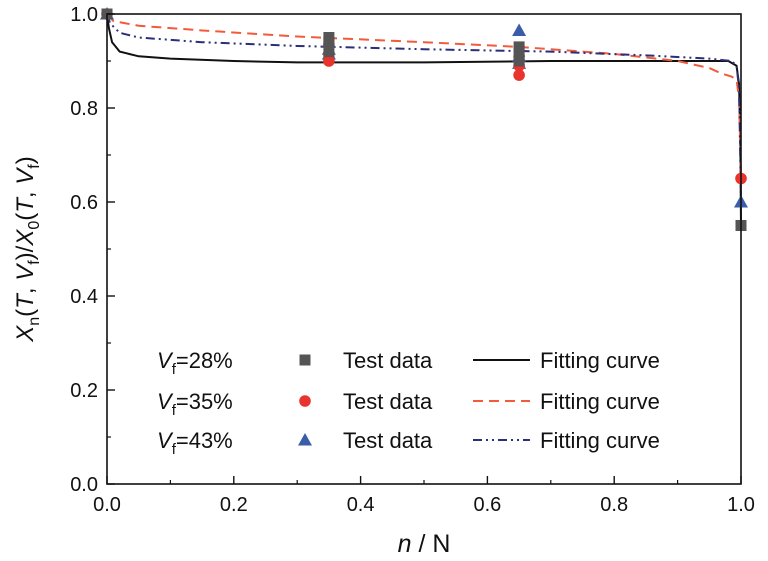  What do you see at coordinates (204, 360) in the screenshot?
I see `legend-vf-value: =28%` at bounding box center [204, 360].